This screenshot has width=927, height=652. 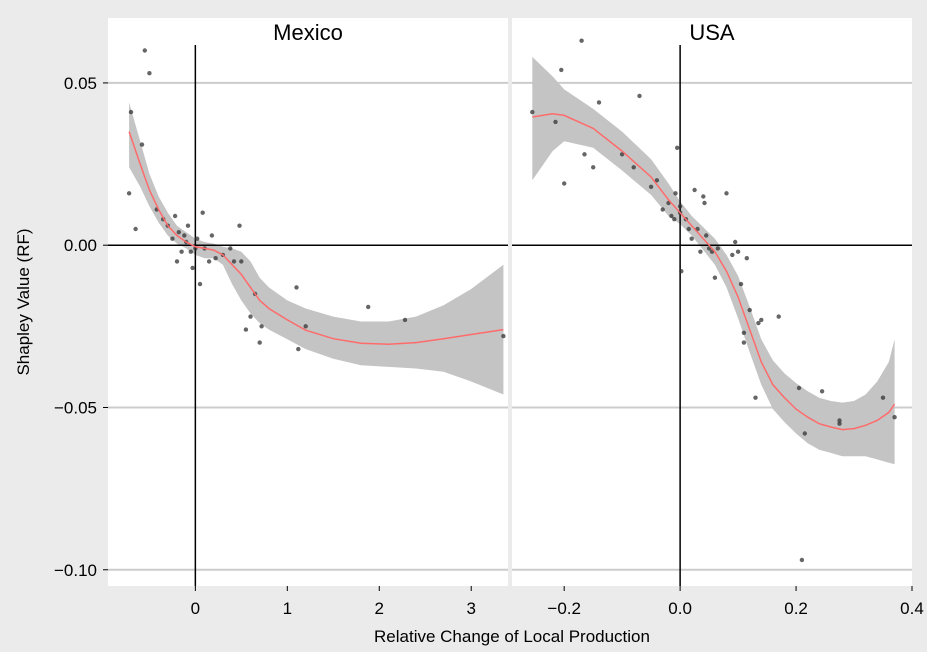 What do you see at coordinates (712, 32) in the screenshot?
I see `strip-label-usa: USA` at bounding box center [712, 32].